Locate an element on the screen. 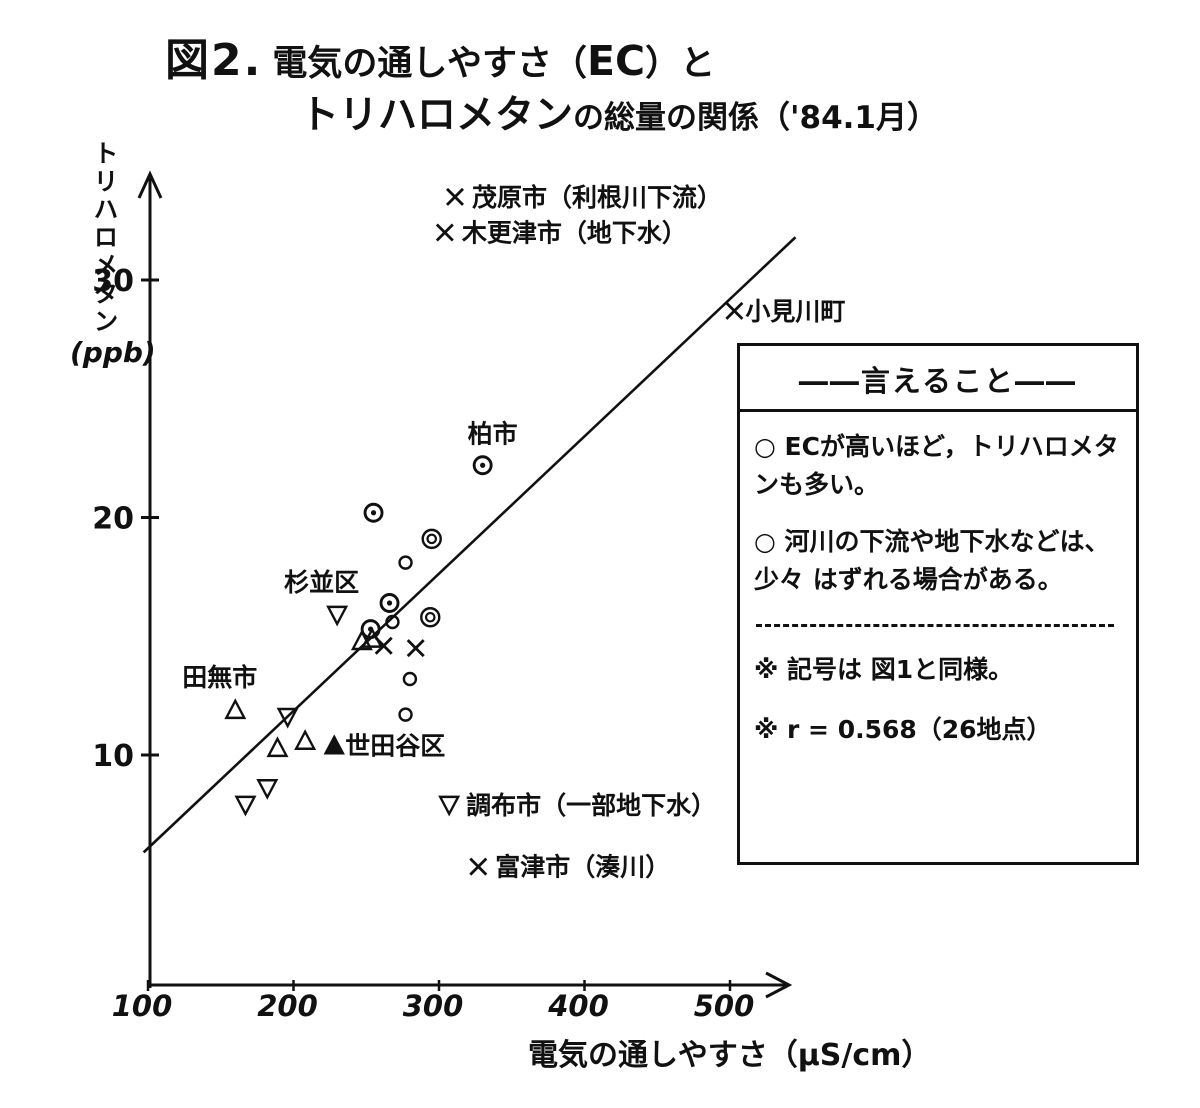 The image size is (1200, 1108). x-tick-label: 300 is located at coordinates (433, 1006).